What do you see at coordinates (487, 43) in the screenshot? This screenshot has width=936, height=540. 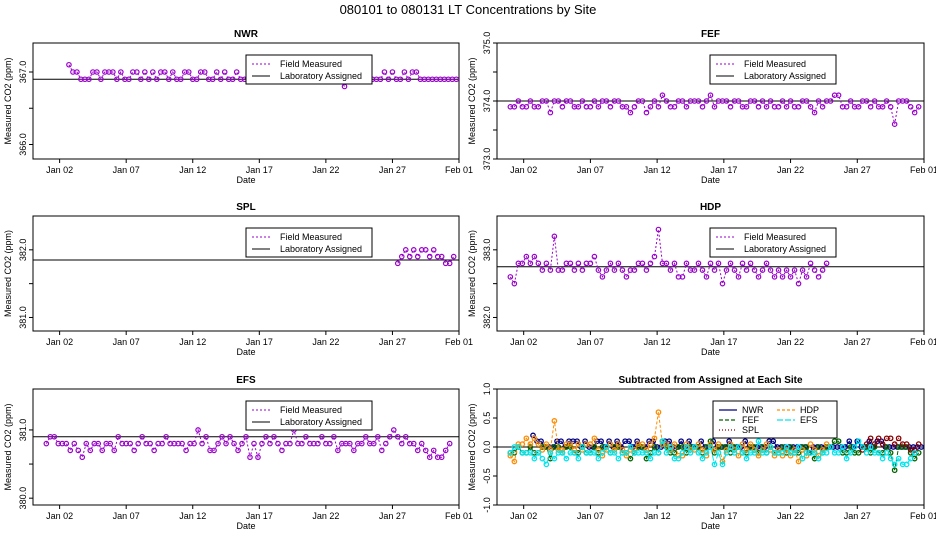 I see `y-tick-label: 375.0` at bounding box center [487, 43].